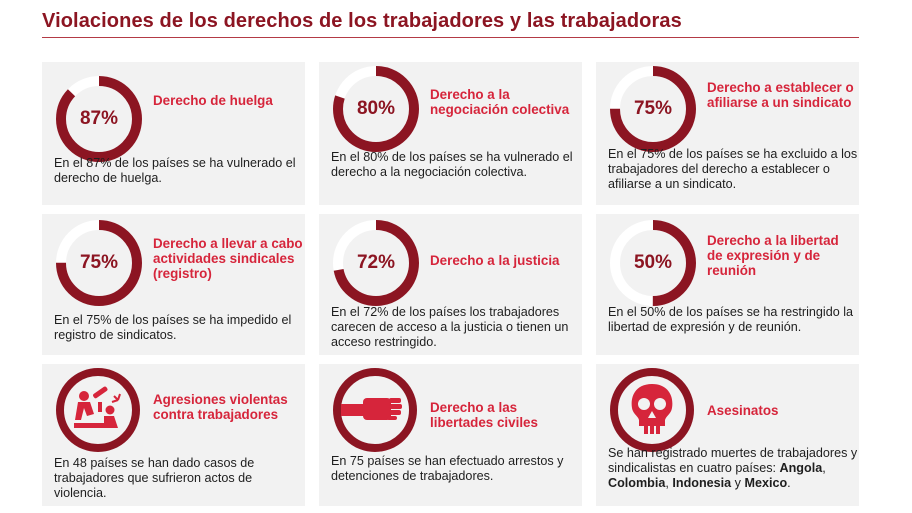  I want to click on country-colombia: Colombia, so click(637, 483).